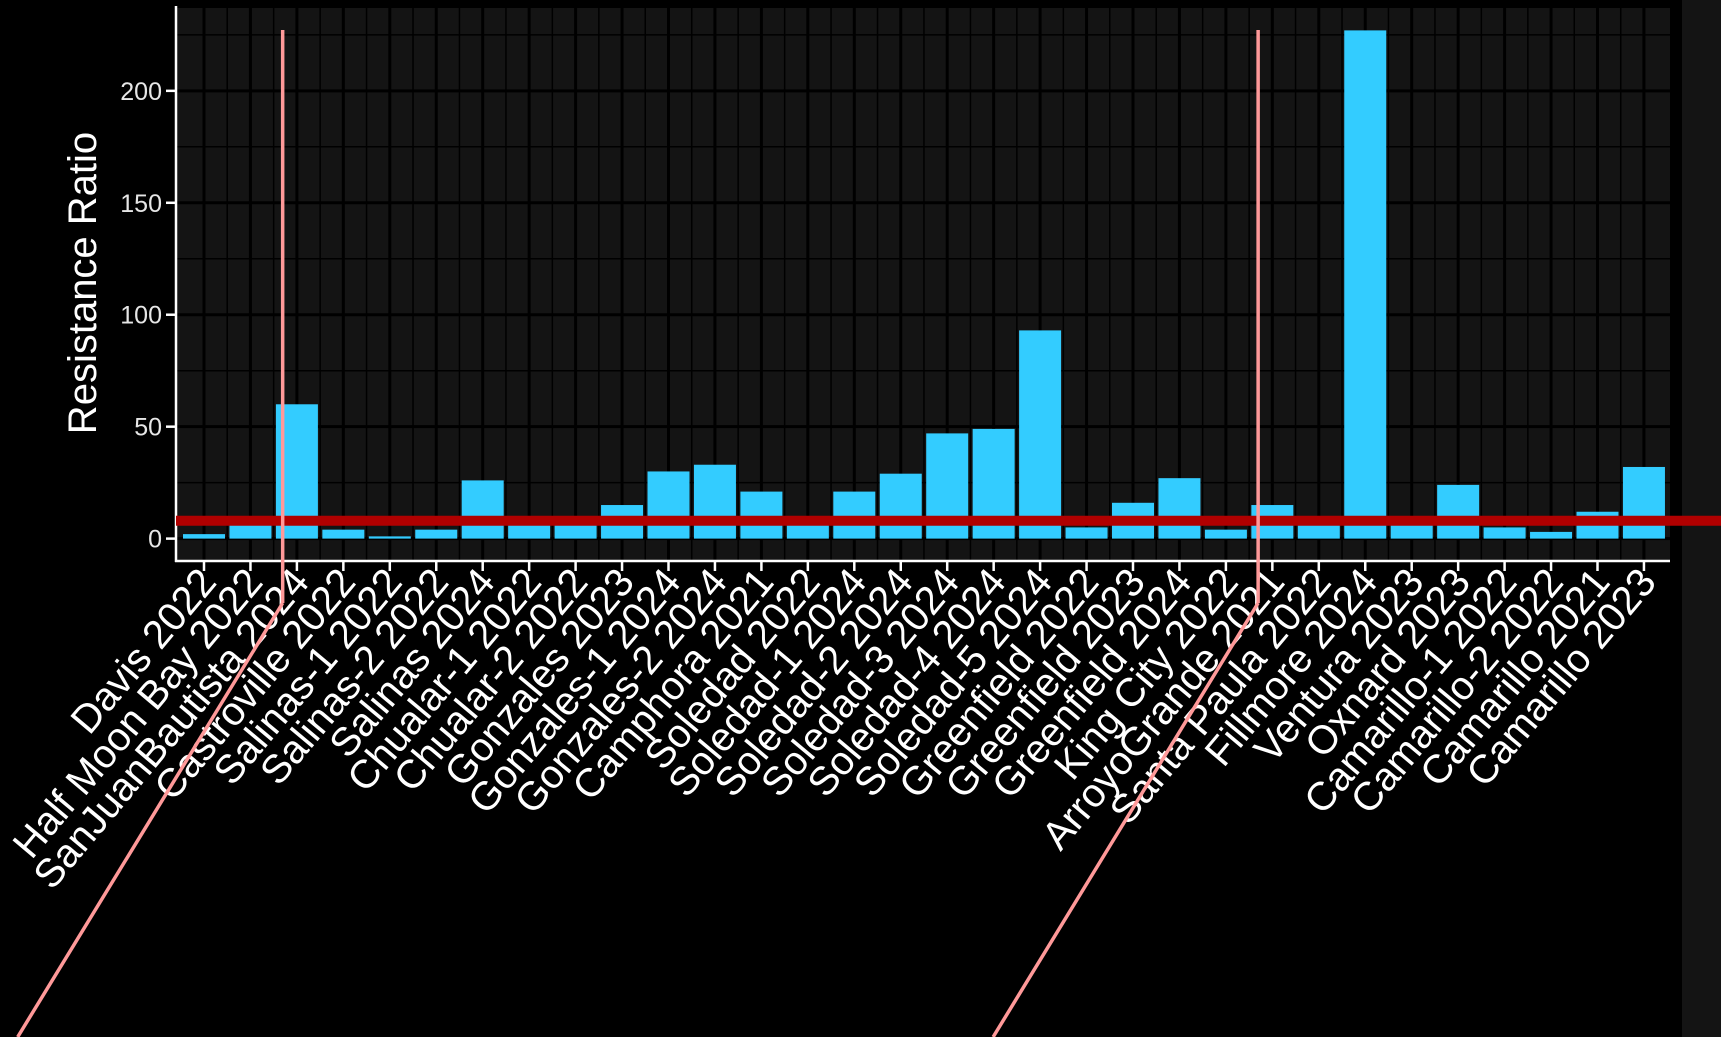 The height and width of the screenshot is (1037, 1721). What do you see at coordinates (155, 540) in the screenshot?
I see `y-tick-label: 0` at bounding box center [155, 540].